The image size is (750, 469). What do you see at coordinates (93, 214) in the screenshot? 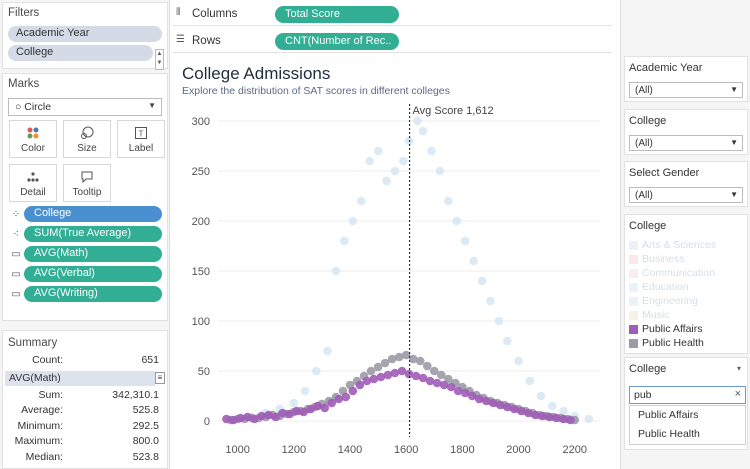
I see `field-pill-college: College` at bounding box center [93, 214].